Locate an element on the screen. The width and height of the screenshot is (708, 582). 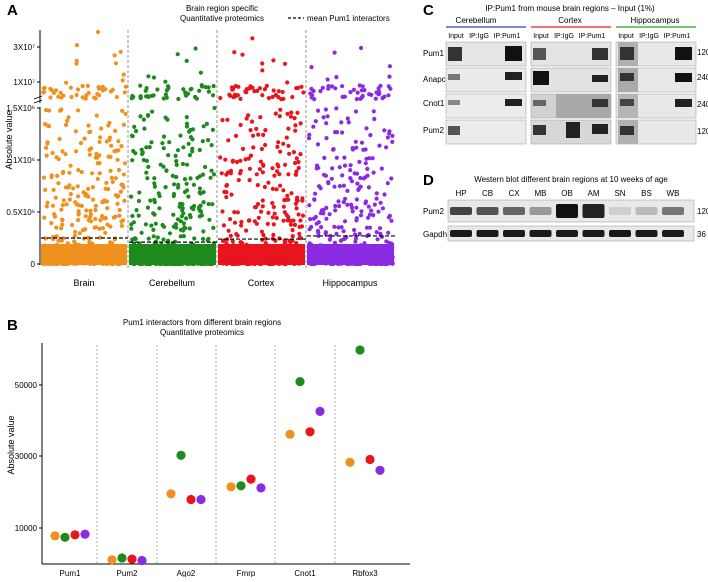
lane-label: Input is located at coordinates (626, 36).